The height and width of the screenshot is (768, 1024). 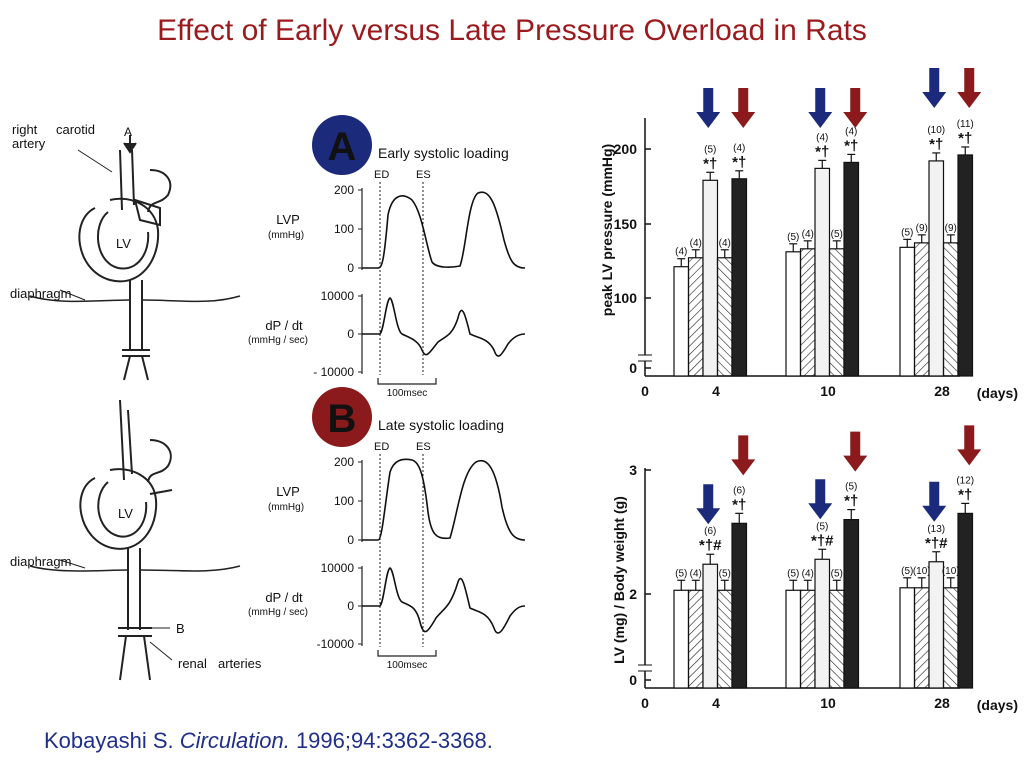 What do you see at coordinates (135, 540) in the screenshot?
I see `heart-diagram-late` at bounding box center [135, 540].